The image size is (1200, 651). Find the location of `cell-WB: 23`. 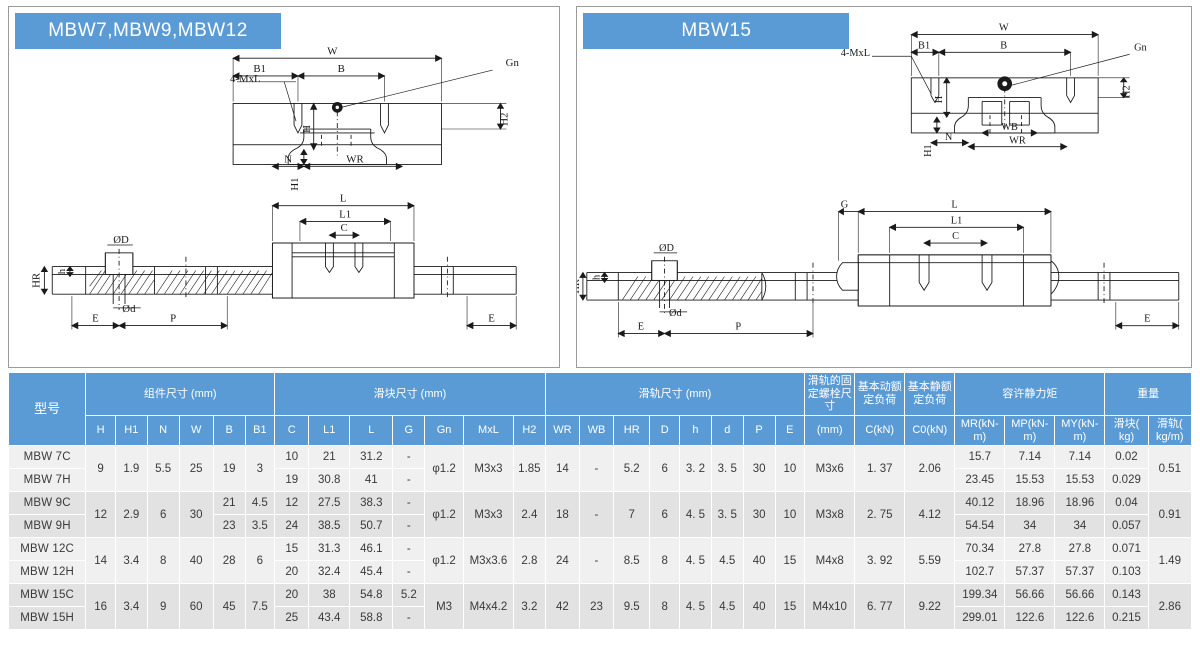

cell-WB: 23 is located at coordinates (596, 607).